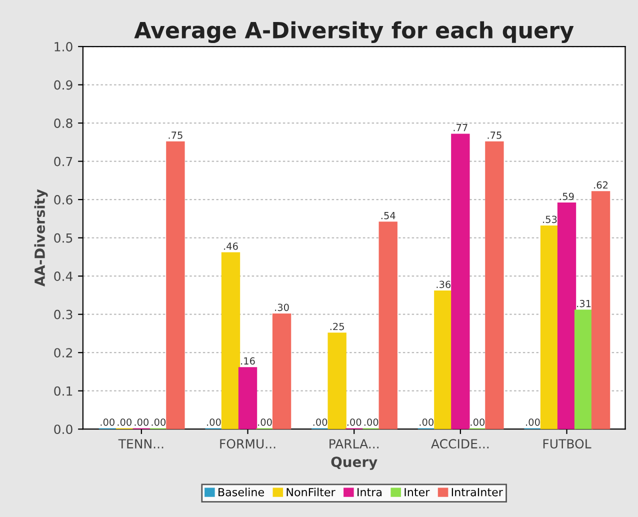 The width and height of the screenshot is (638, 517). I want to click on legend-label: Baseline, so click(241, 492).